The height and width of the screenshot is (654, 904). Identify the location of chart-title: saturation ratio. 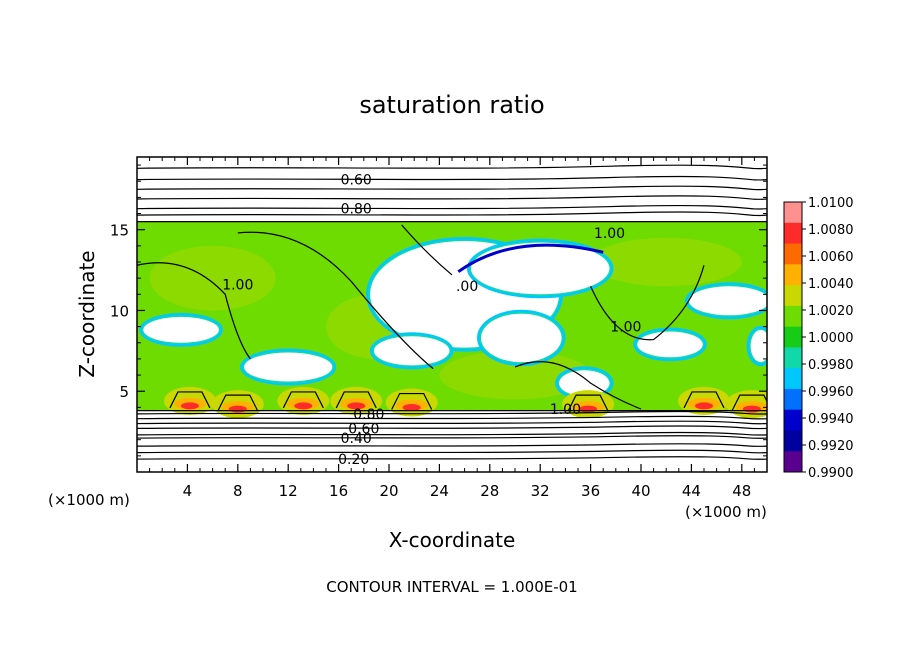
(451, 105).